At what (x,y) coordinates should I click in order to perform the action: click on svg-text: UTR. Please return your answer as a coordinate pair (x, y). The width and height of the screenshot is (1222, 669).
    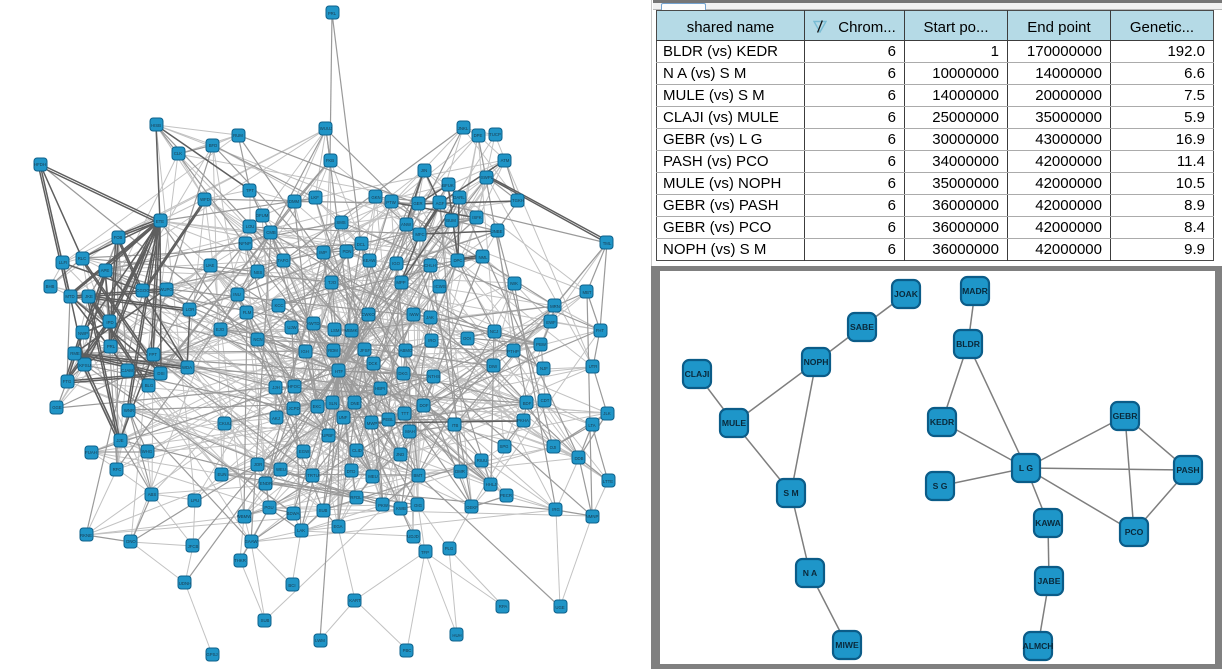
    Looking at the image, I should click on (593, 366).